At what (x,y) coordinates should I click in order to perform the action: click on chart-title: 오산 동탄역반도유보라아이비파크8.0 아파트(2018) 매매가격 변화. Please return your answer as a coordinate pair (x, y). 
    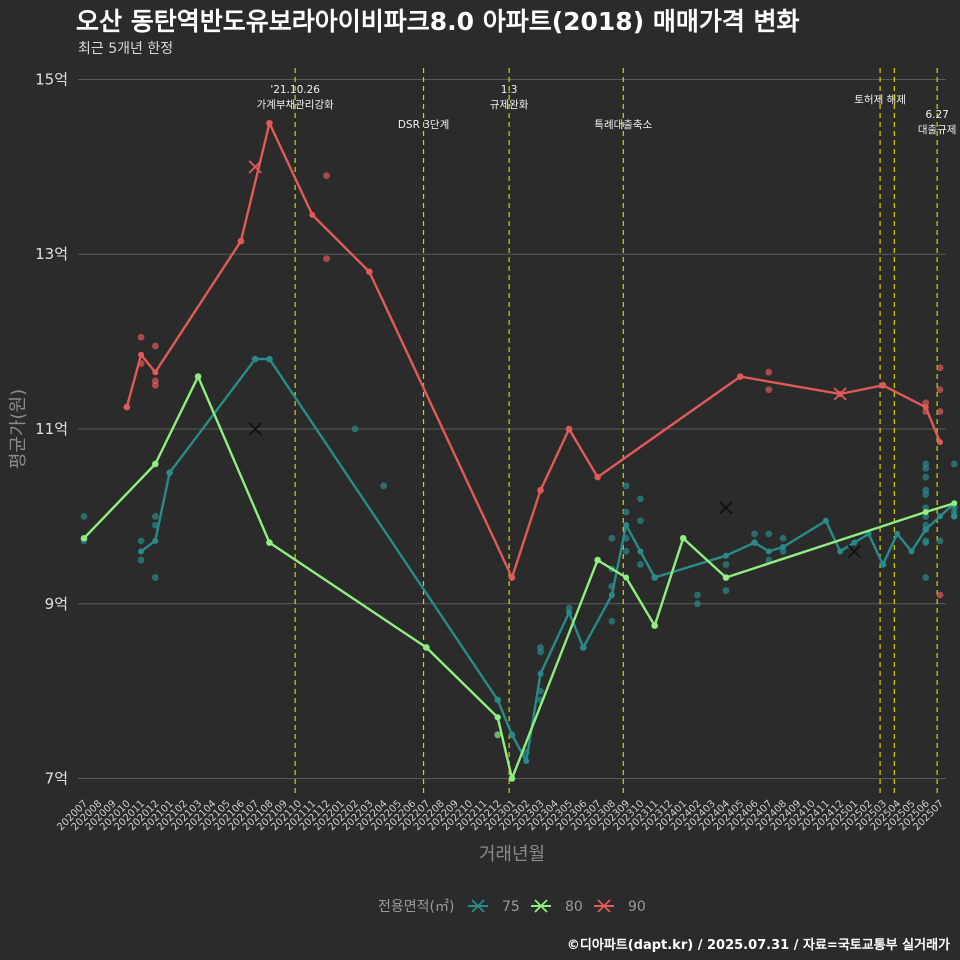
    Looking at the image, I should click on (438, 21).